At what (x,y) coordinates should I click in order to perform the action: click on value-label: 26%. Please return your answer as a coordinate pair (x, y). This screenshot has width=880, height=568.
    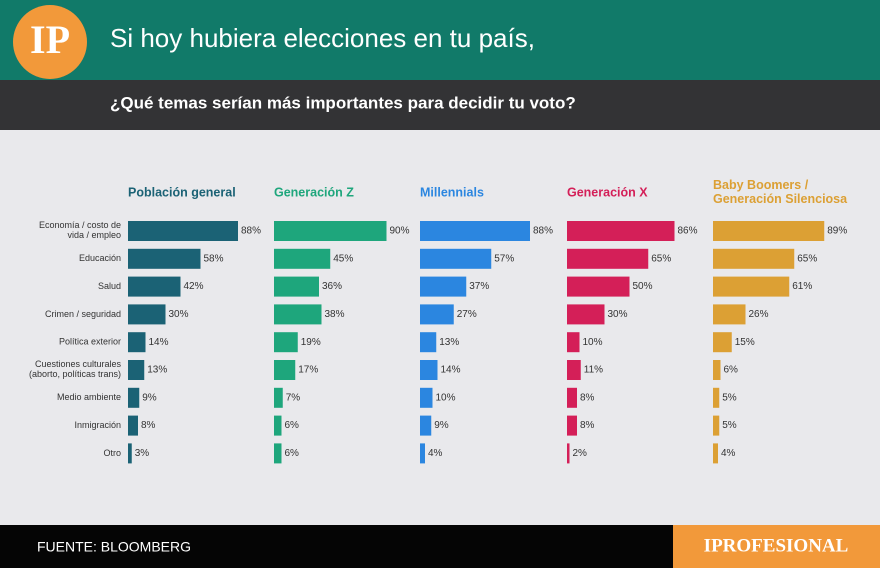
    Looking at the image, I should click on (759, 314).